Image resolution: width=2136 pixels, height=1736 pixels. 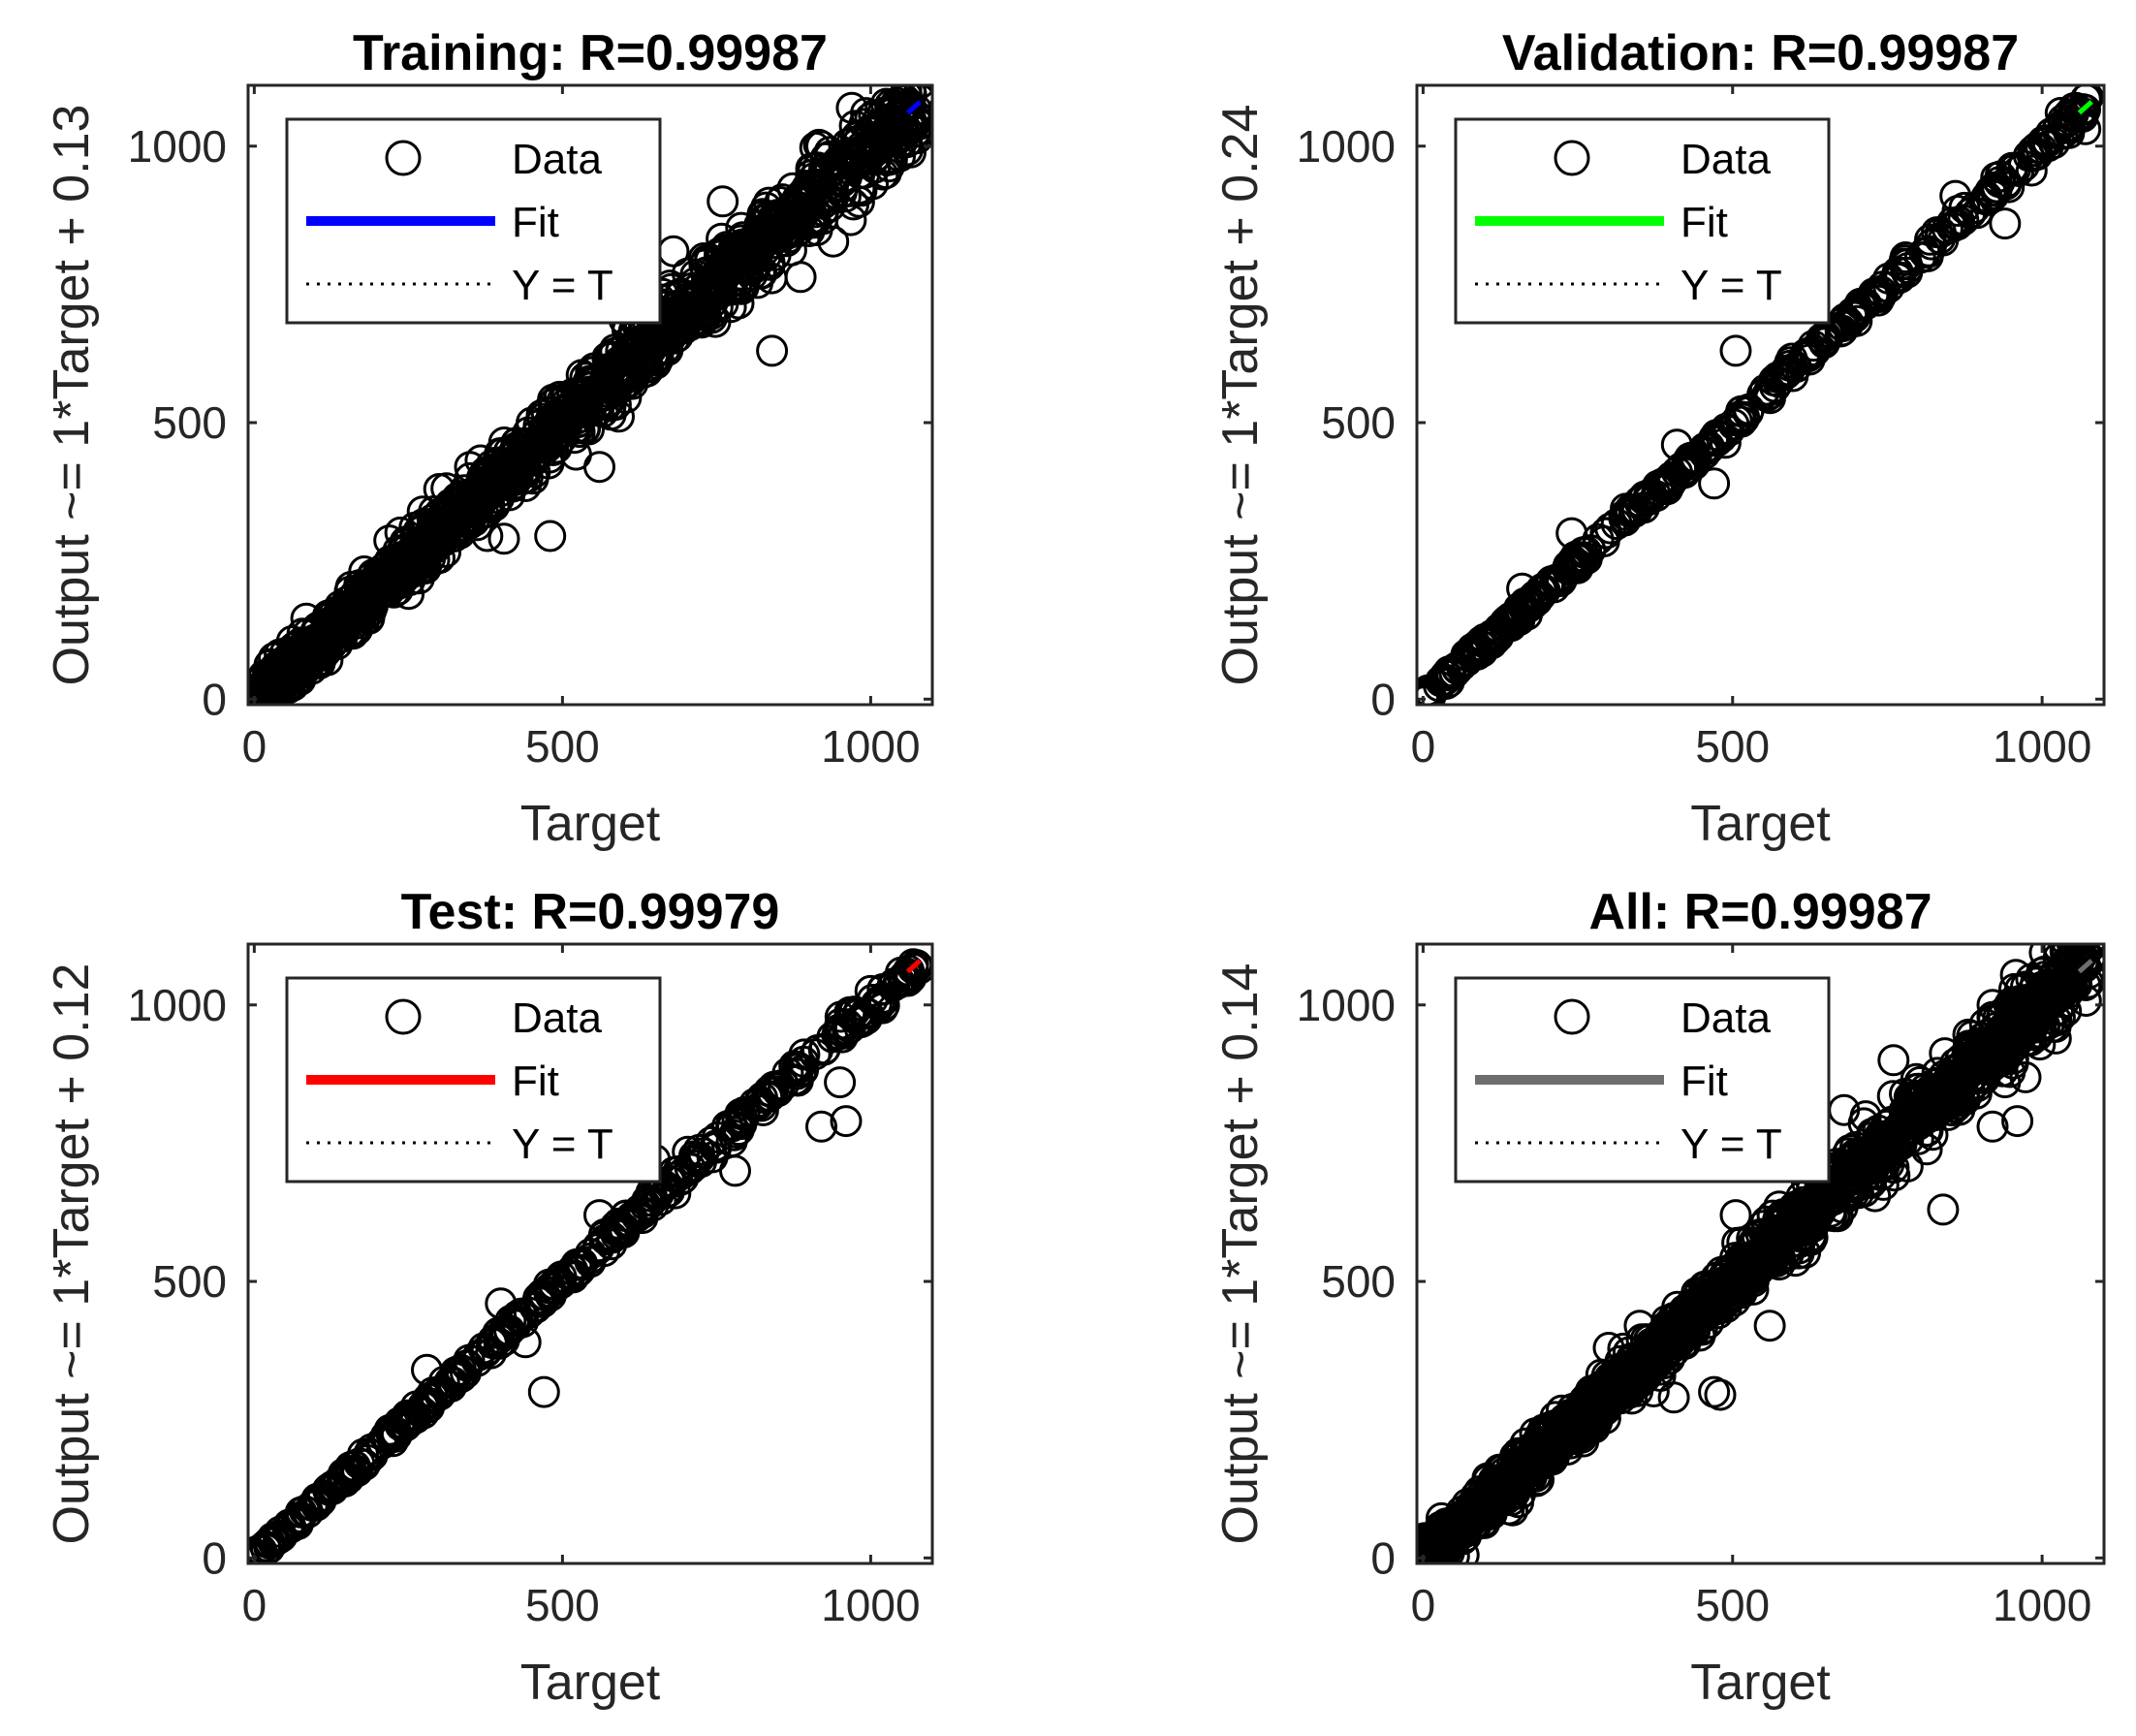 I want to click on data-markers, so click(x=590, y=1255).